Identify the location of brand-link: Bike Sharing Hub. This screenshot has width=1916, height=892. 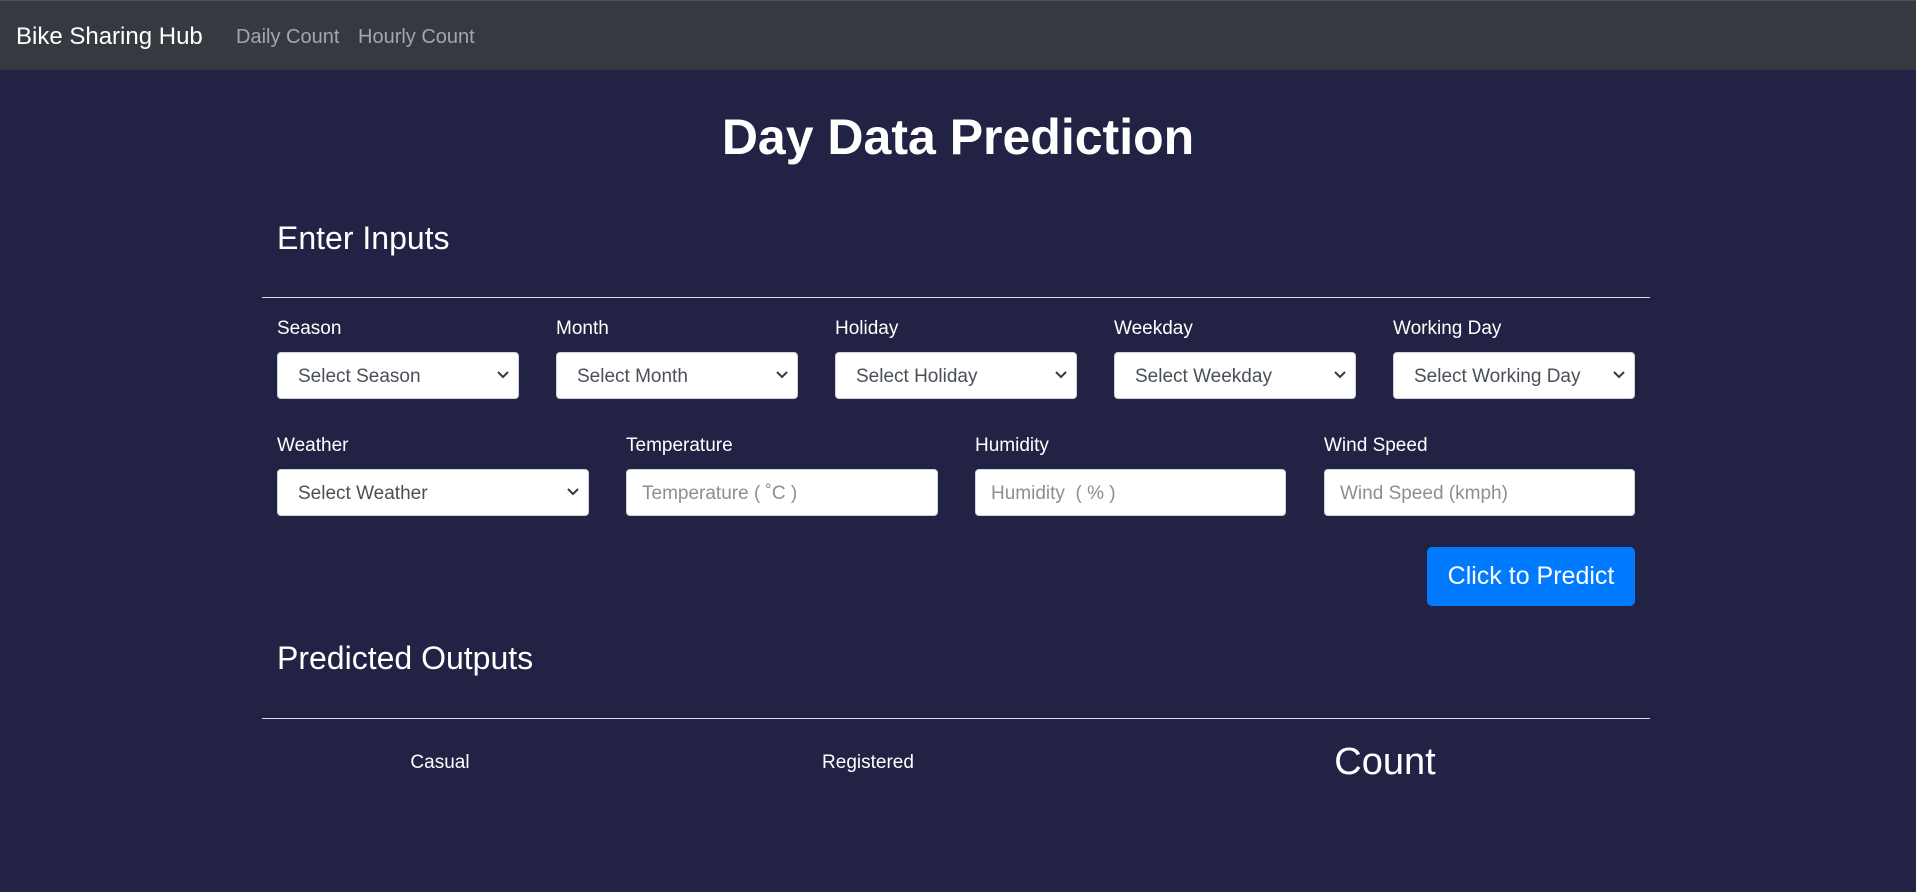
(109, 36).